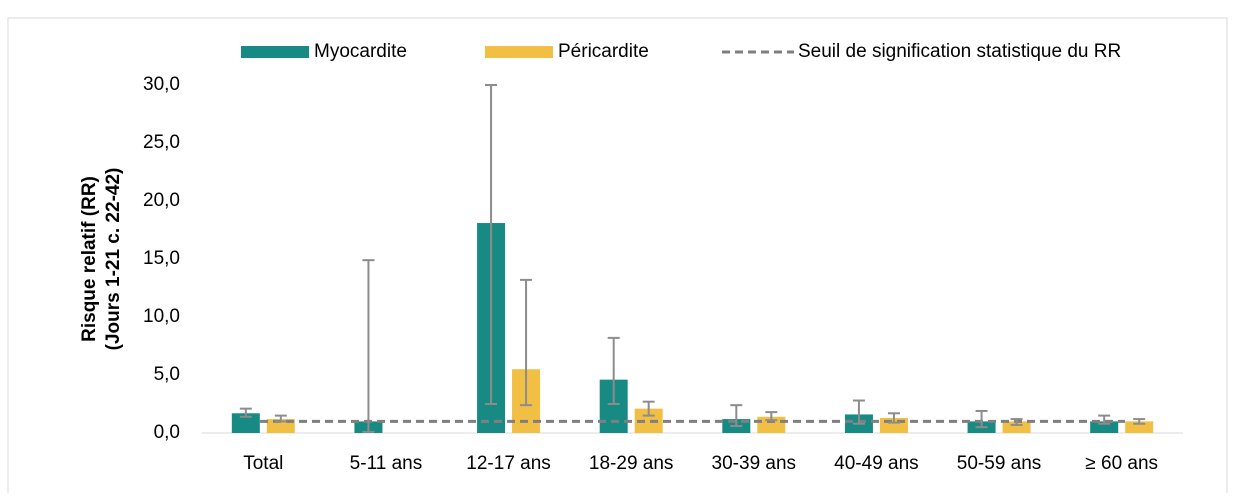  What do you see at coordinates (161, 316) in the screenshot?
I see `y-tick-label: 10,0` at bounding box center [161, 316].